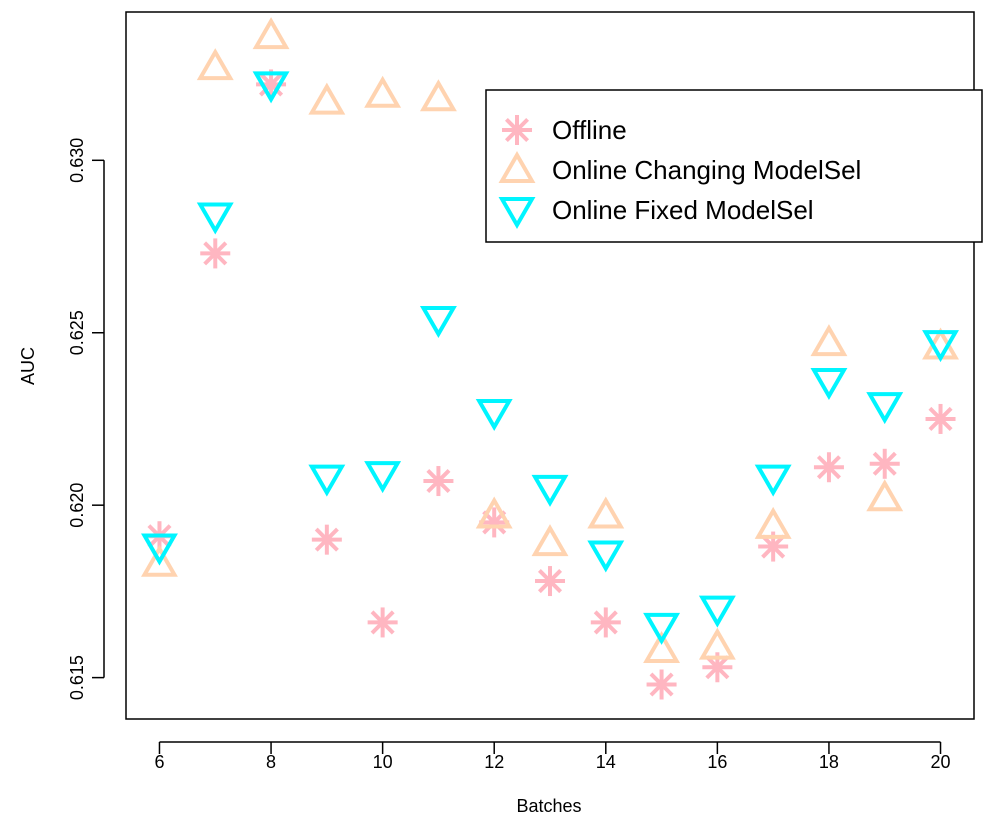 This screenshot has height=830, width=988. Describe the element at coordinates (717, 762) in the screenshot. I see `x-tick-label: 16` at that location.